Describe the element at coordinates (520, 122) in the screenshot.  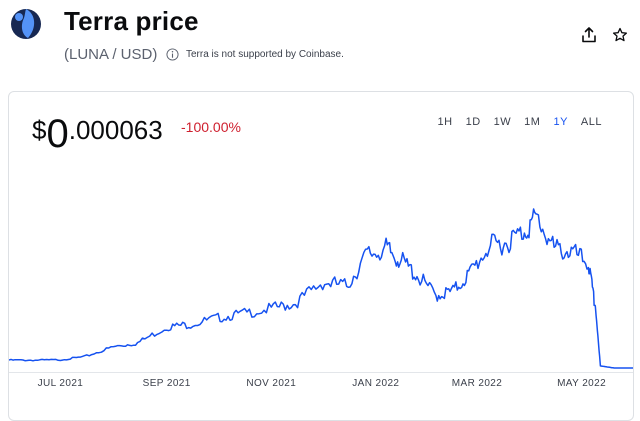
I see `time-range-selector: 1H 1D 1W 1M 1Y ALL` at that location.